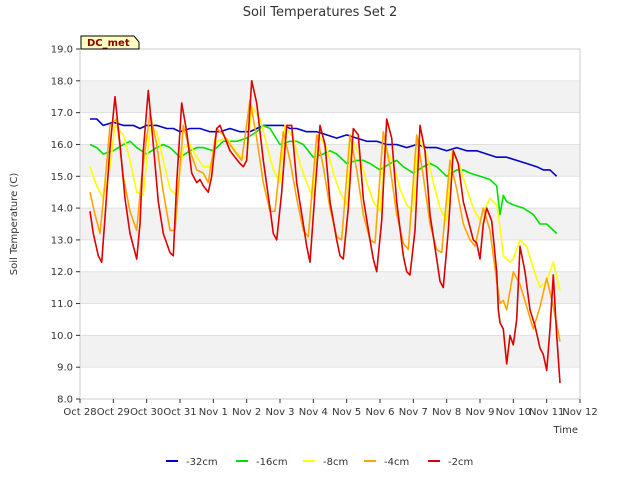 This screenshot has width=640, height=480. What do you see at coordinates (62, 209) in the screenshot?
I see `y-tick-label: 14.0` at bounding box center [62, 209].